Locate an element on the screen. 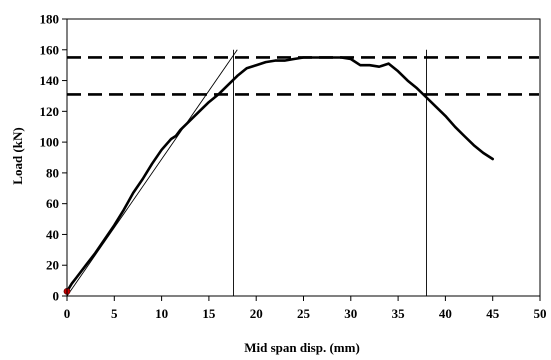 The width and height of the screenshot is (551, 360). y-tick-label: 140 is located at coordinates (50, 80).